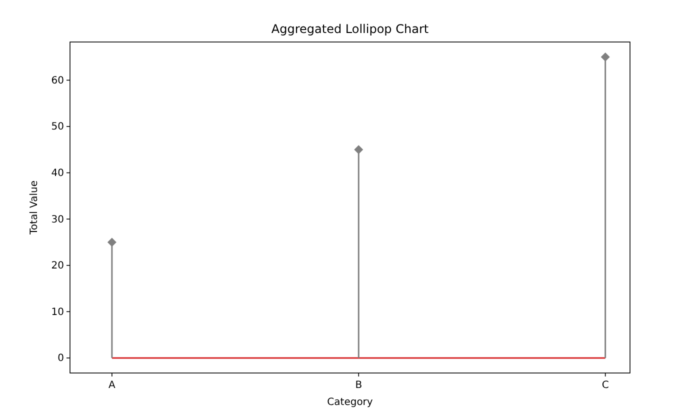  Describe the element at coordinates (57, 127) in the screenshot. I see `y-tick-label: 50` at that location.